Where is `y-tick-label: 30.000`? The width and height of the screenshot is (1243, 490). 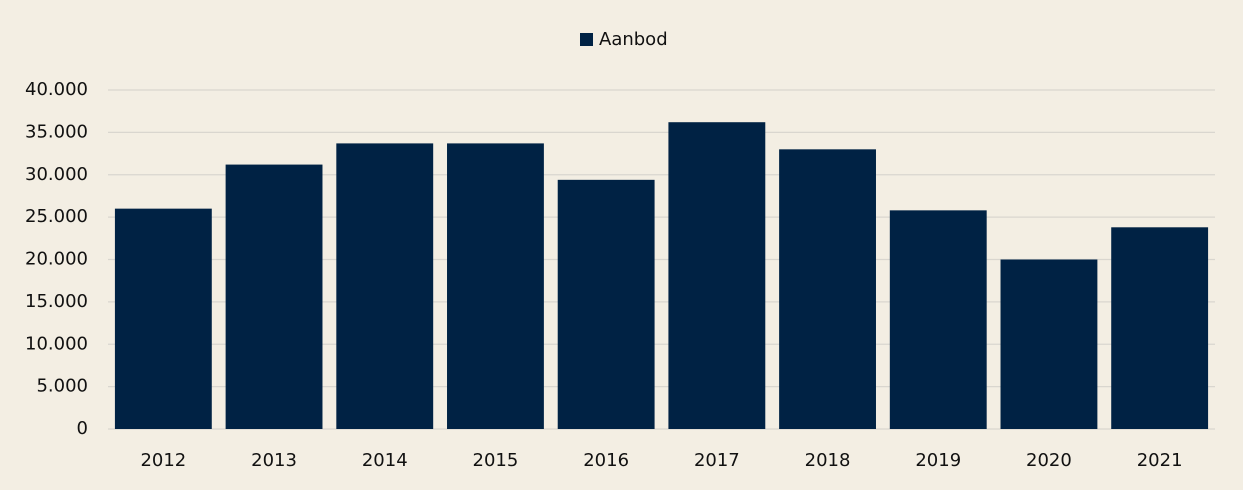
y-tick-label: 30.000 is located at coordinates (56, 174).